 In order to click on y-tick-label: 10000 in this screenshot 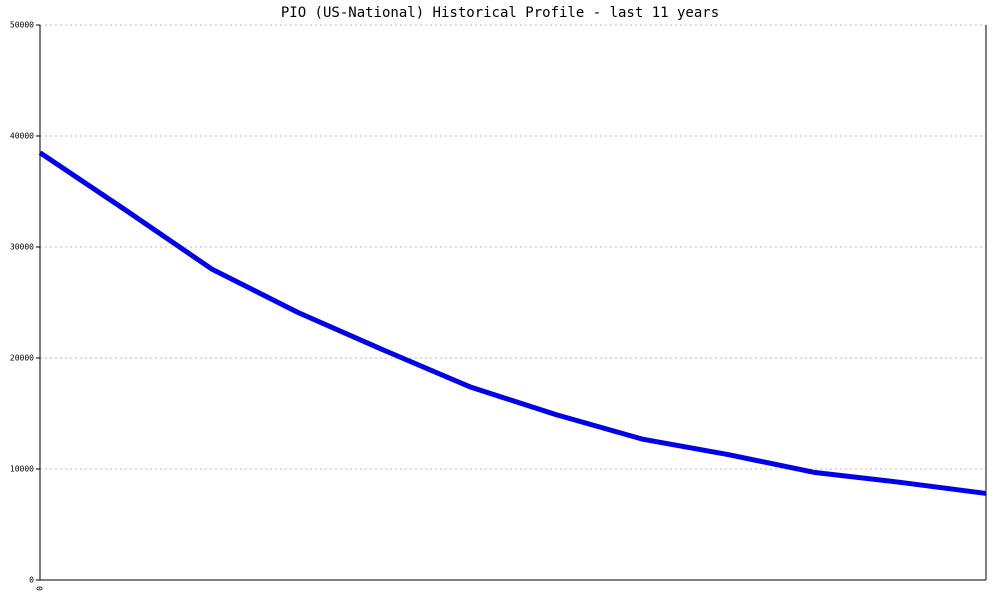, I will do `click(22, 469)`.